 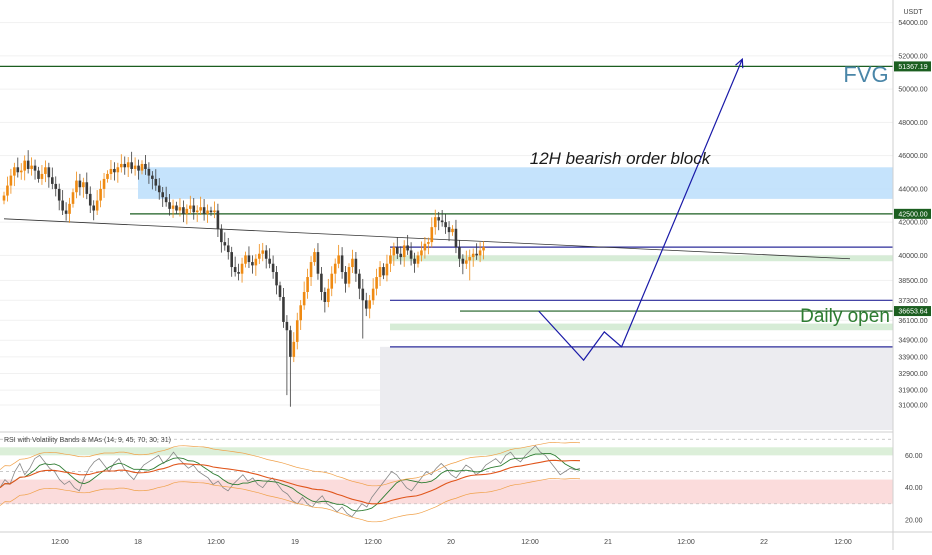 What do you see at coordinates (912, 90) in the screenshot?
I see `price-tick-label: 50000.00` at bounding box center [912, 90].